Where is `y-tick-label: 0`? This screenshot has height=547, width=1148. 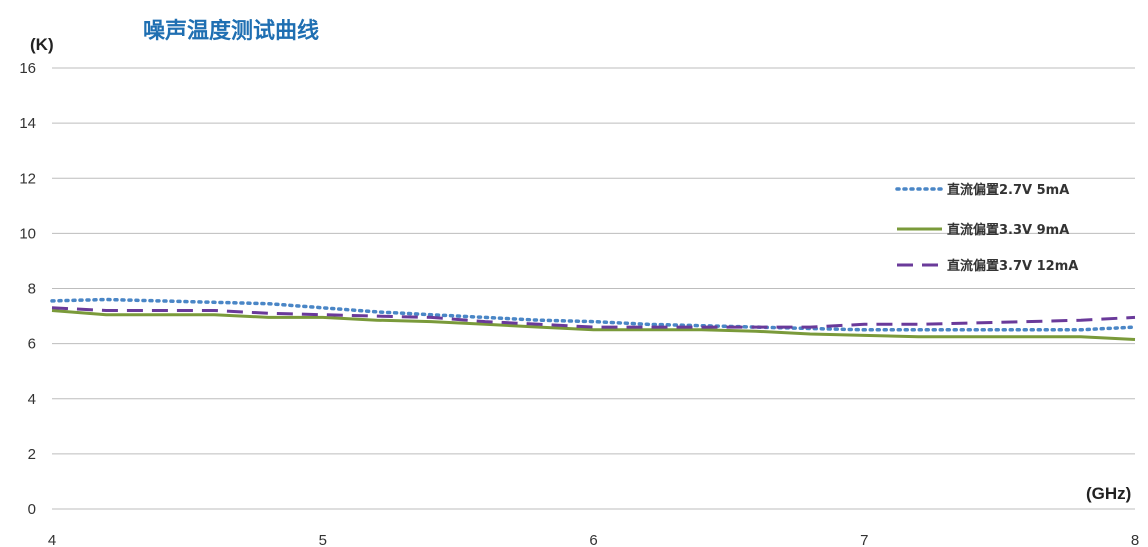 y-tick-label: 0 is located at coordinates (32, 509).